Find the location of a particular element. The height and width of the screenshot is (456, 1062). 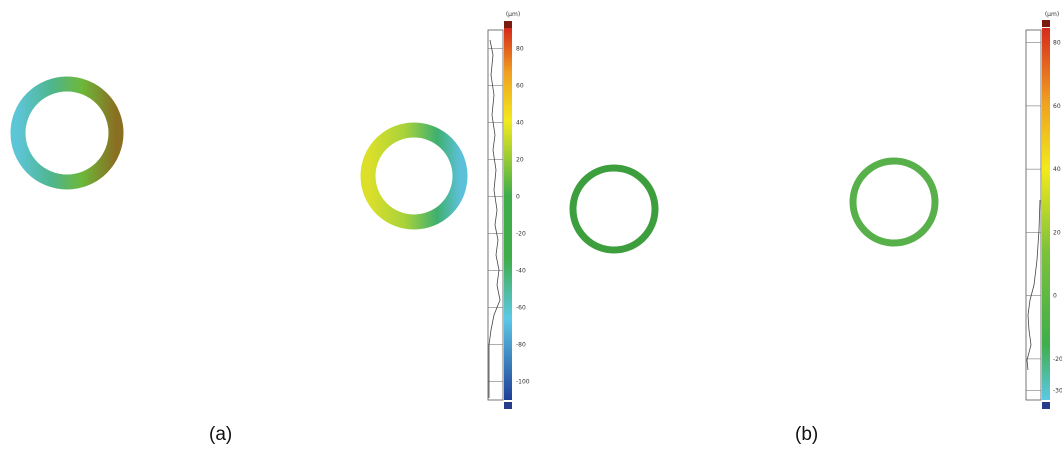

scale-tick-label-a: 20 is located at coordinates (520, 160).